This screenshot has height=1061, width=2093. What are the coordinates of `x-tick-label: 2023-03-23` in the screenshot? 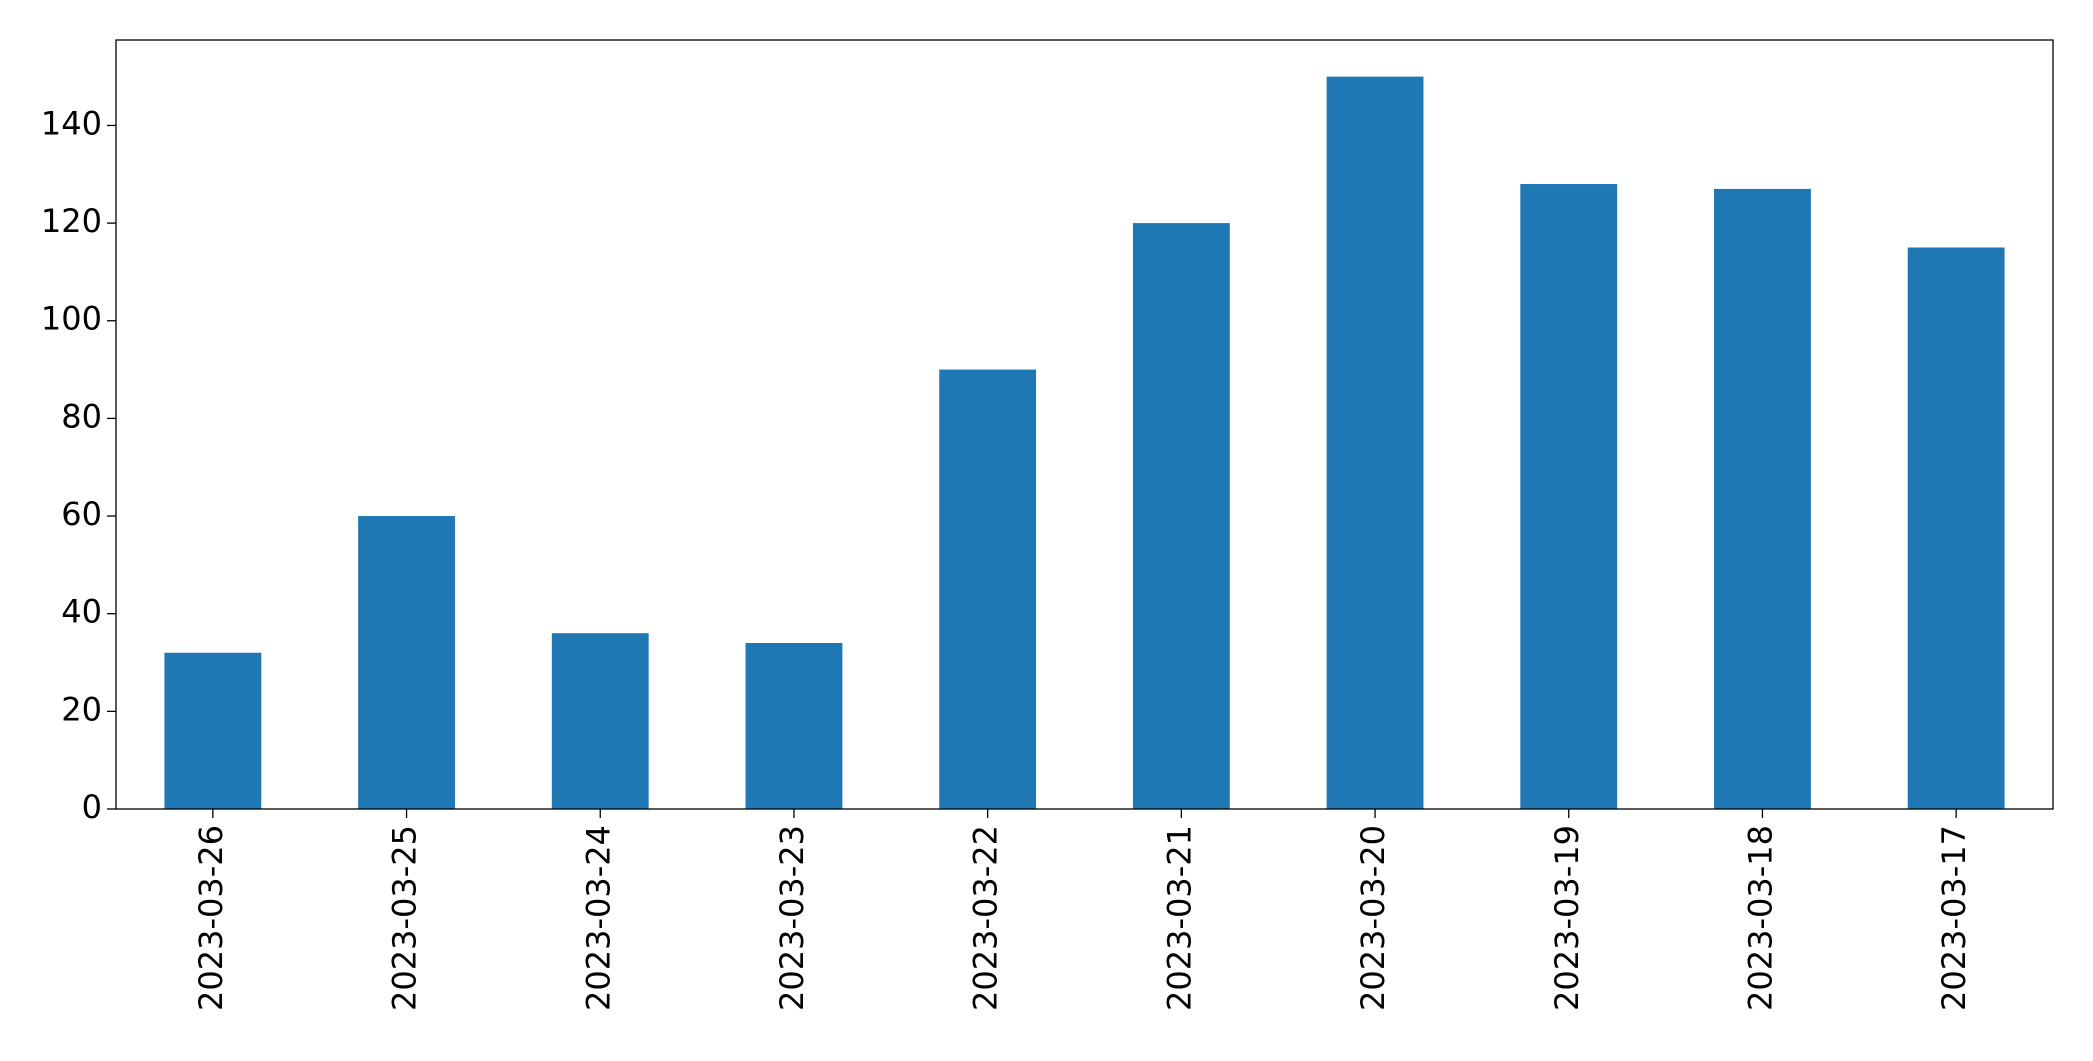 It's located at (792, 918).